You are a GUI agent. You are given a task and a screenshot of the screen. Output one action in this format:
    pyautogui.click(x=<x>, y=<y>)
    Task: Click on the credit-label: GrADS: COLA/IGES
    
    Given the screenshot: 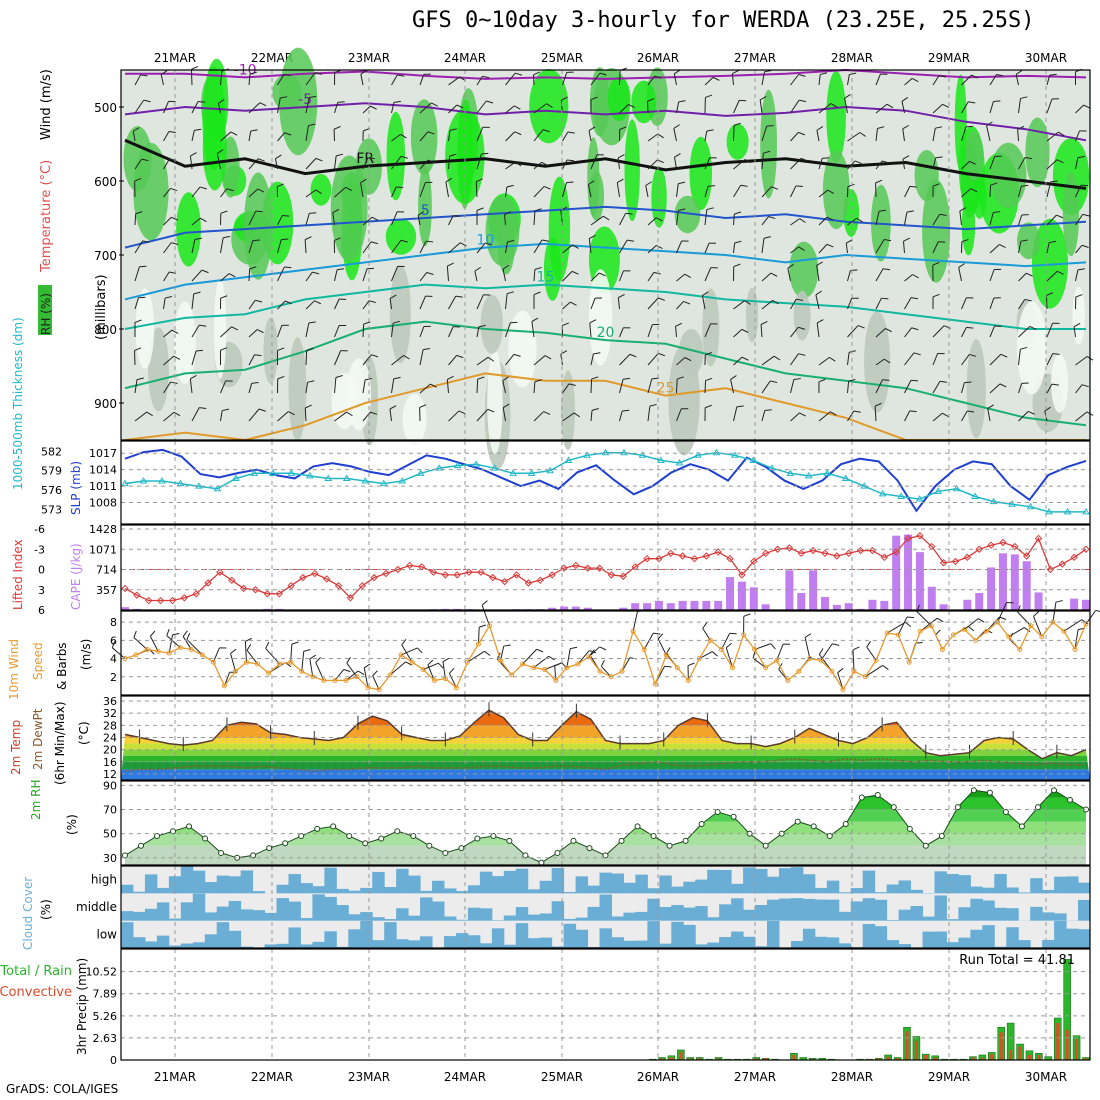 What is the action you would take?
    pyautogui.click(x=62, y=1089)
    